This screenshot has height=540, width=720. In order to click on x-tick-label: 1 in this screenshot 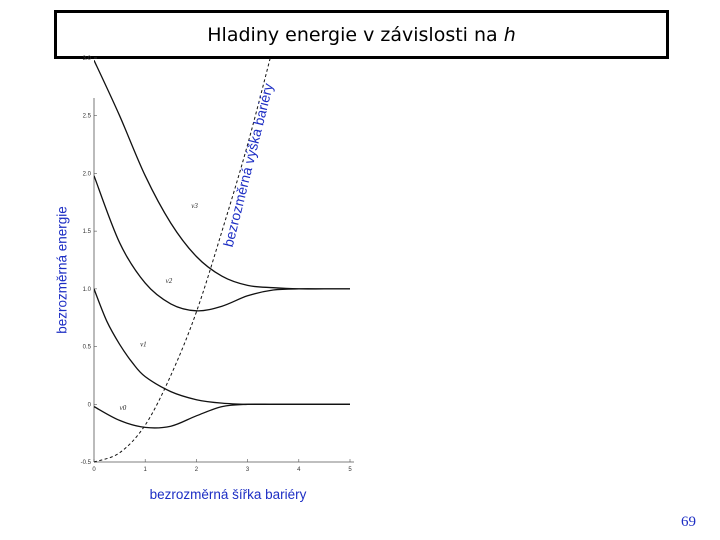, I will do `click(146, 470)`.